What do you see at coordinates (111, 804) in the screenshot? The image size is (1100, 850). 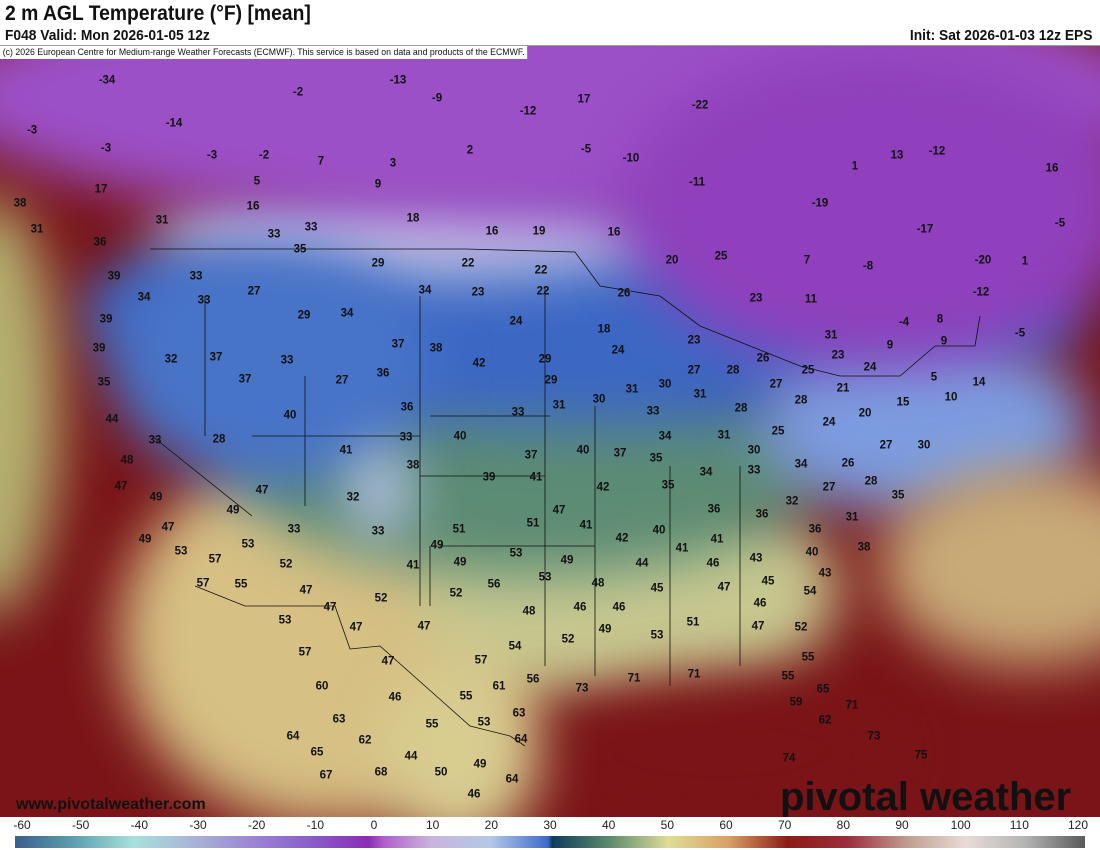 I see `website-link: www.pivotalweather.com` at bounding box center [111, 804].